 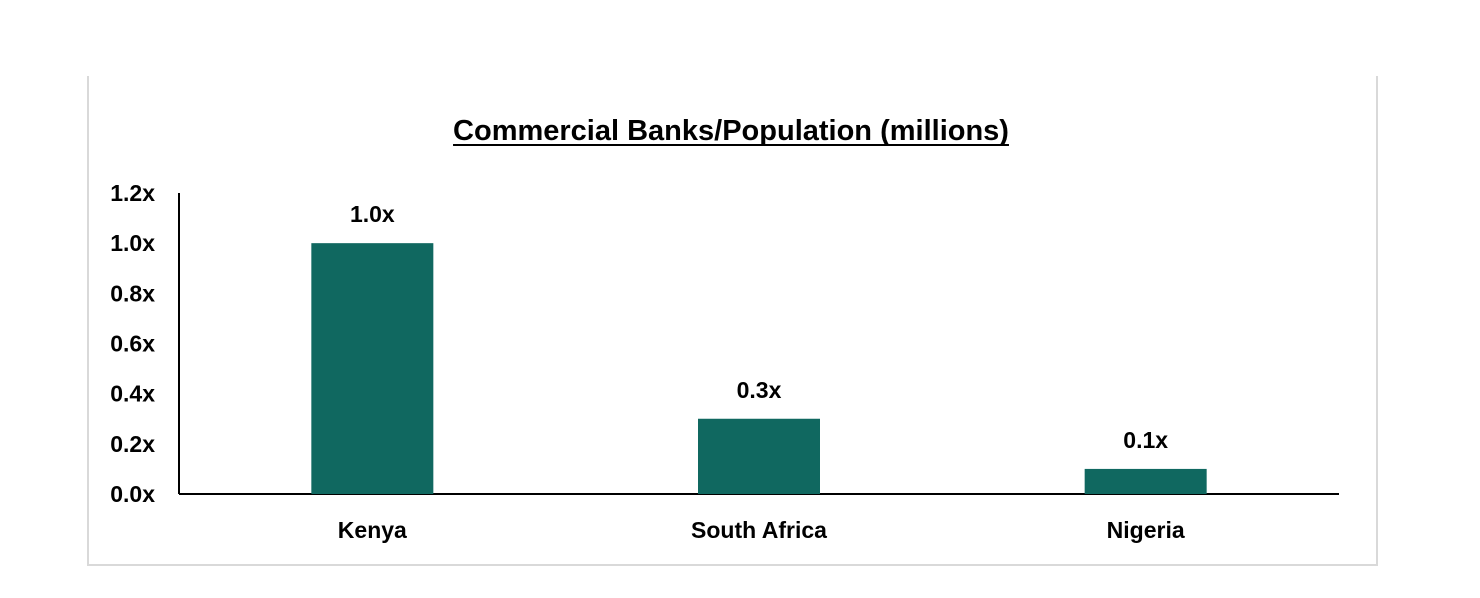 I want to click on x-axis: Kenya South Africa Nigeria, so click(x=759, y=518).